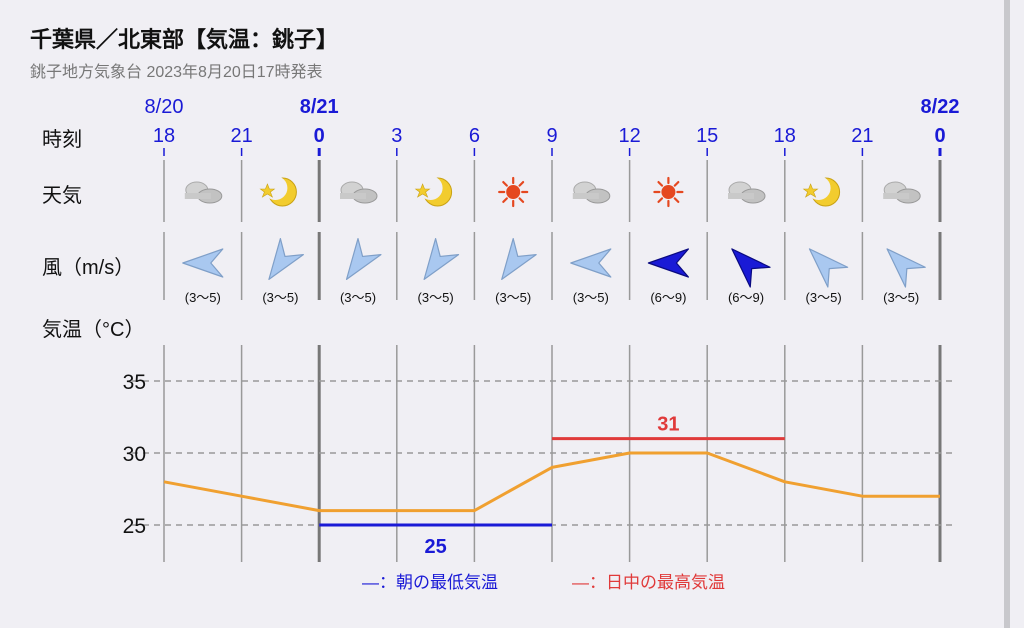 The height and width of the screenshot is (628, 1024). I want to click on hour-label: 15, so click(707, 136).